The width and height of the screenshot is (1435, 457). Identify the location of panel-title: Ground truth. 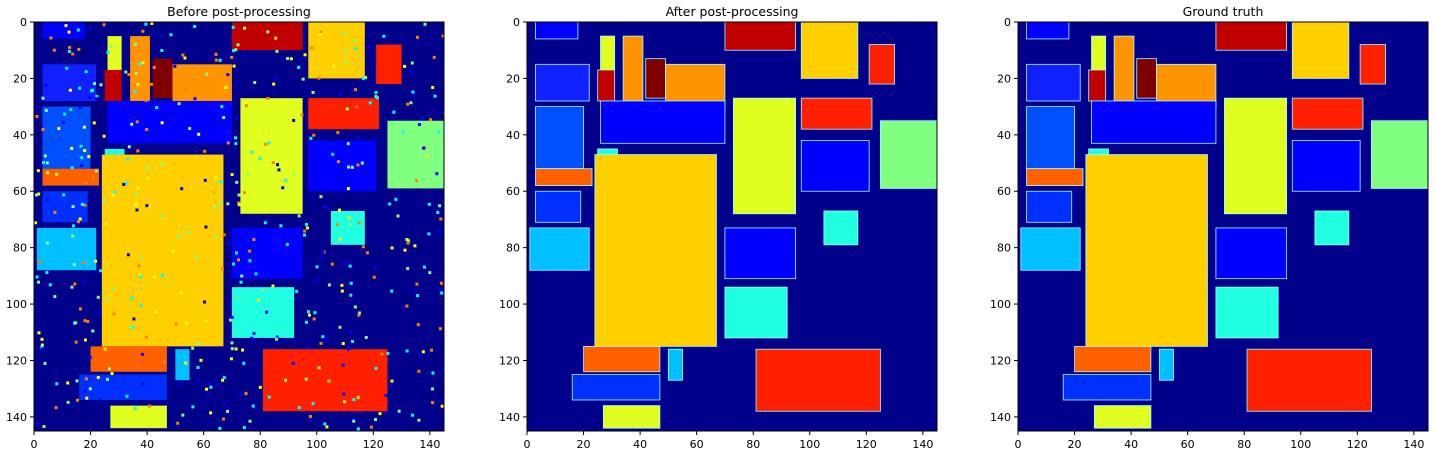
(1223, 11).